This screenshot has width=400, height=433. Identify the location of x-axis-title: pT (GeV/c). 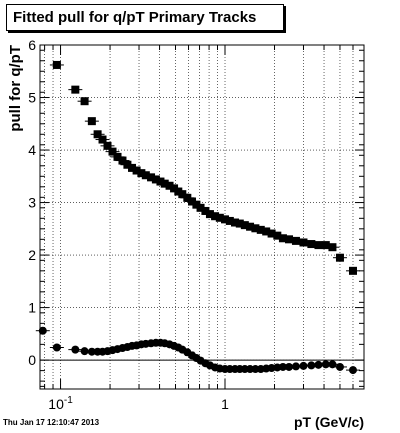
(329, 422).